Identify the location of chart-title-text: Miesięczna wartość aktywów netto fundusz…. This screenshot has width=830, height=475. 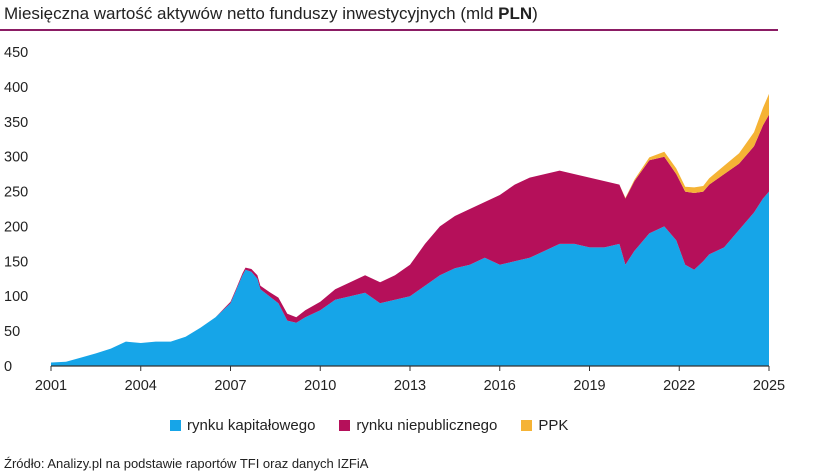
(251, 13).